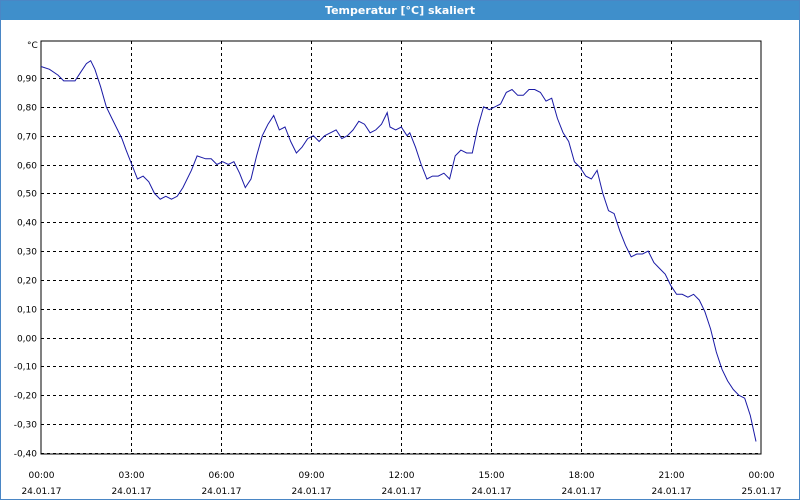 This screenshot has height=500, width=800. What do you see at coordinates (27, 80) in the screenshot?
I see `y-tick-label: 0,90` at bounding box center [27, 80].